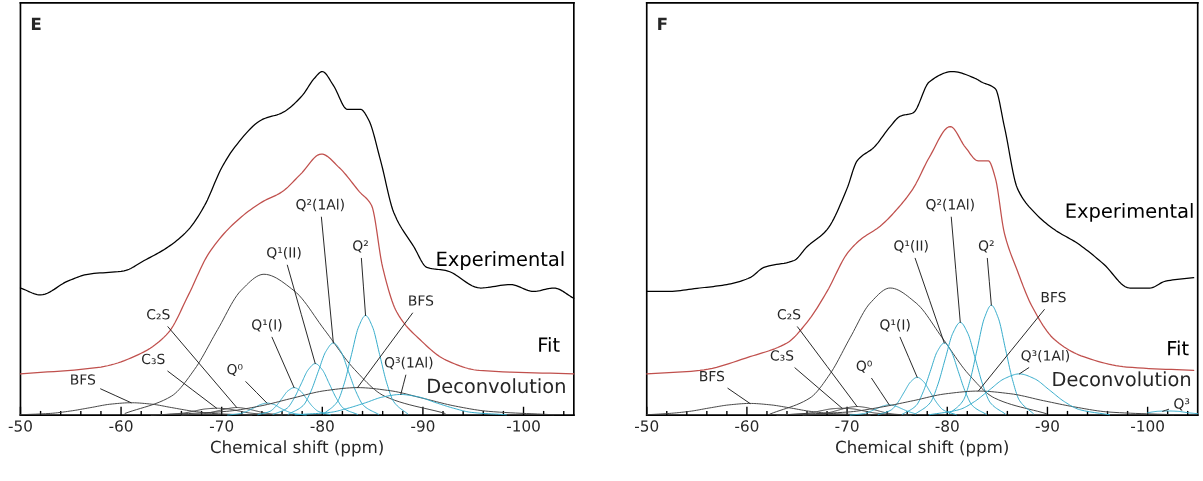  What do you see at coordinates (662, 23) in the screenshot?
I see `chart-title: F` at bounding box center [662, 23].